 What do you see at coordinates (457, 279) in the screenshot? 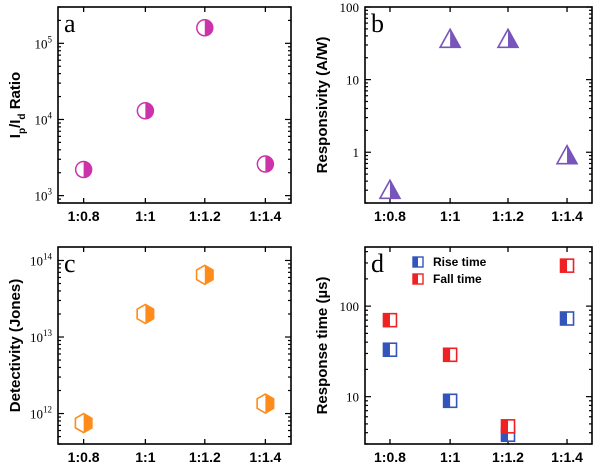
I see `legend-label: Fall time` at bounding box center [457, 279].